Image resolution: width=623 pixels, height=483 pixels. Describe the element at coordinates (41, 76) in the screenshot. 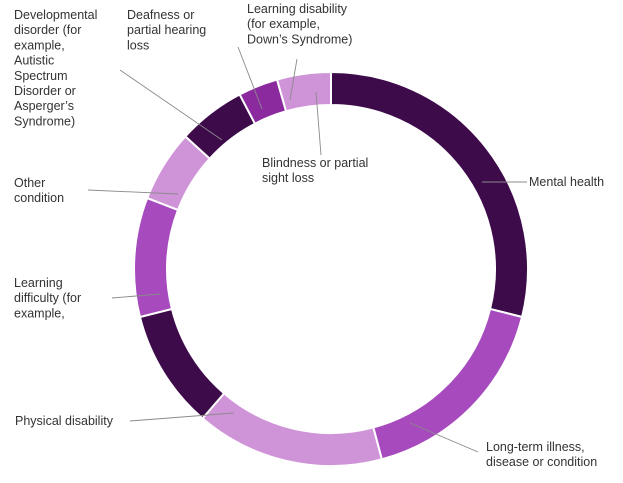

I see `slice-label-line: Spectrum` at that location.